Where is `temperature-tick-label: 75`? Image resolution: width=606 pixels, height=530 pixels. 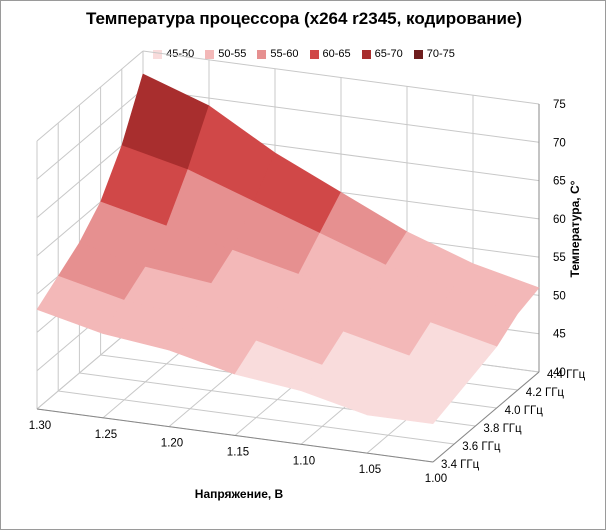
temperature-tick-label: 75 is located at coordinates (559, 105).